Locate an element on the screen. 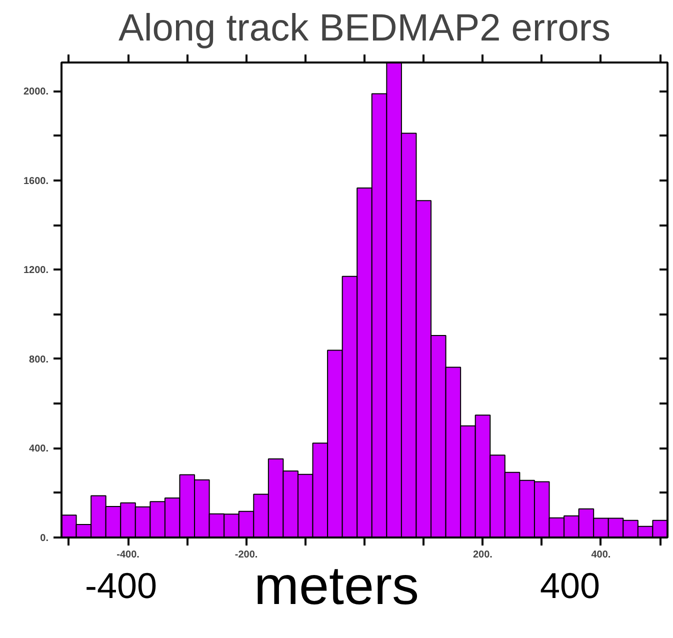  x-tick-label: 400. is located at coordinates (601, 555).